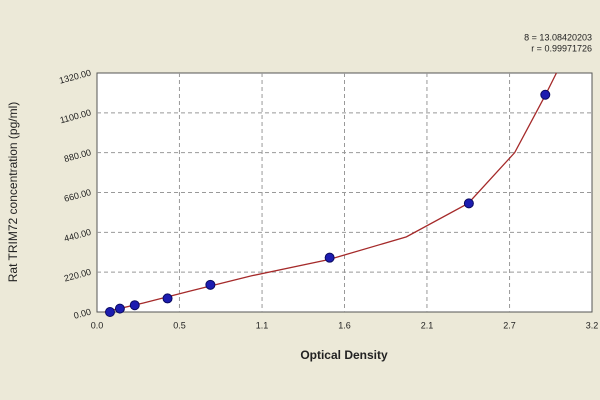 This screenshot has width=600, height=400. Describe the element at coordinates (77, 275) in the screenshot. I see `y-tick-label: 220.00` at that location.